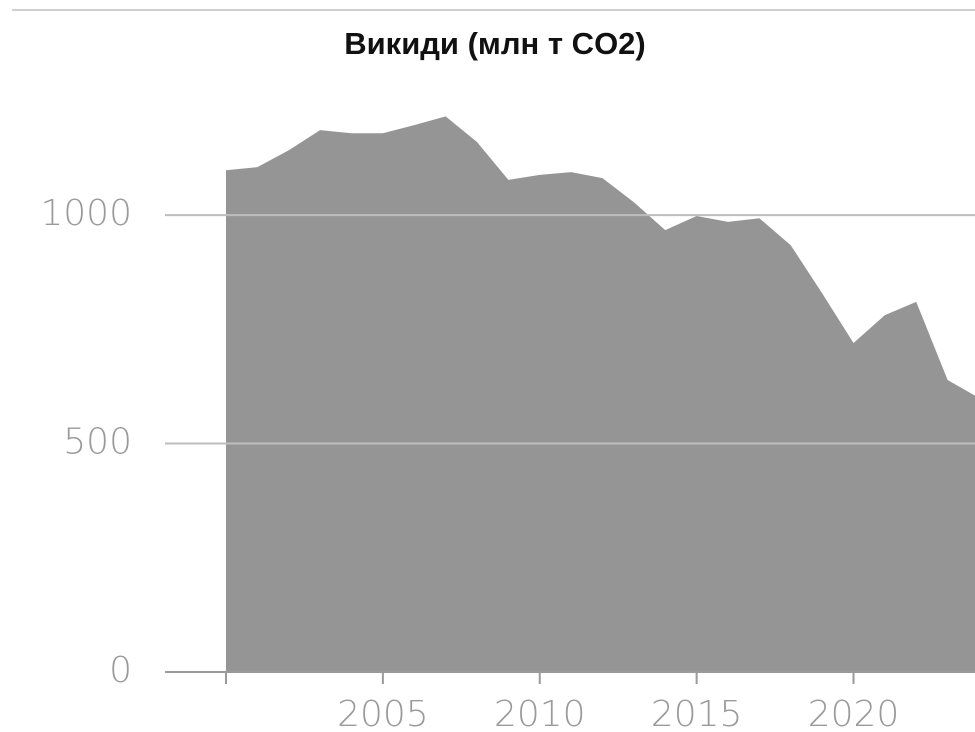 Image resolution: width=975 pixels, height=732 pixels. I want to click on y-tick-label: 0, so click(120, 670).